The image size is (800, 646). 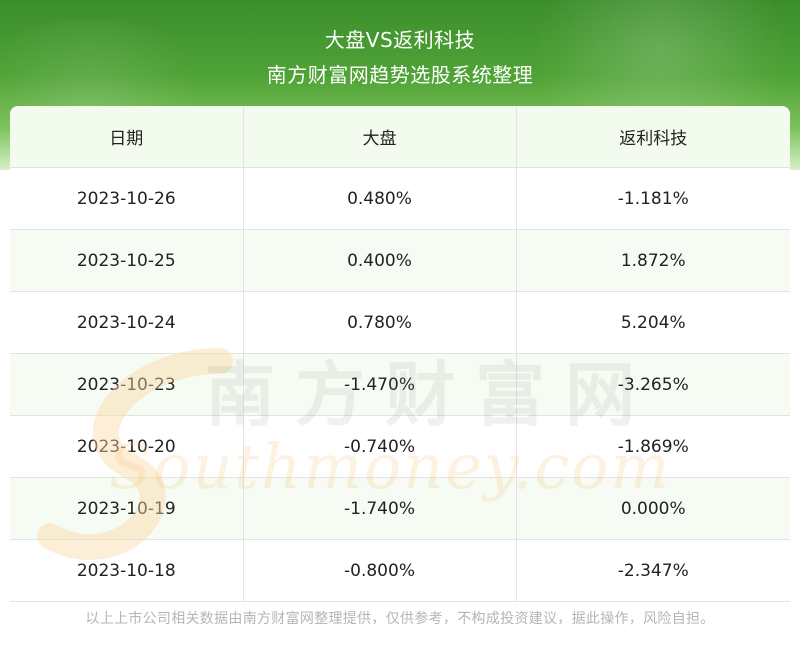 I want to click on cell-stock-change: -1.181%, so click(x=652, y=198).